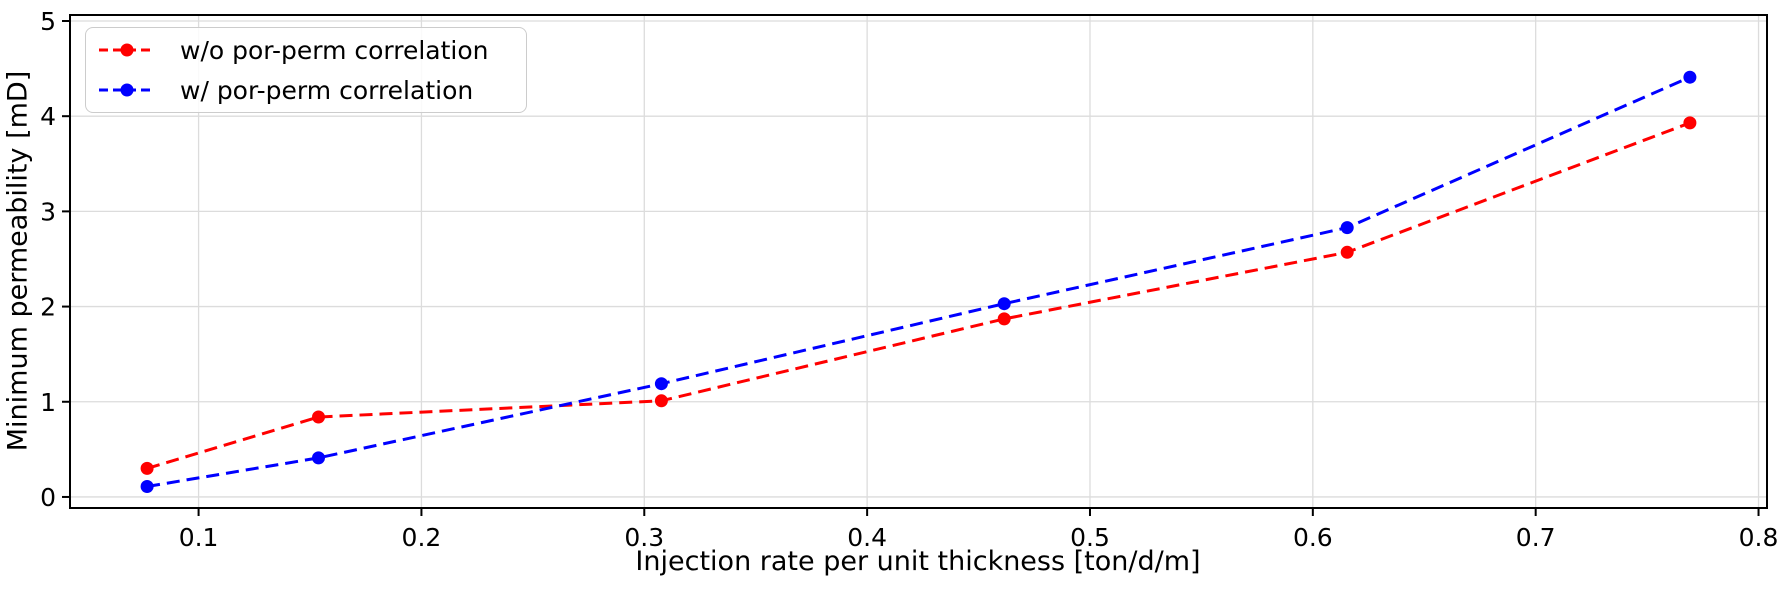 The width and height of the screenshot is (1788, 589). I want to click on y-axis-ticks: 0 1 2 3 4 5, so click(55, 259).